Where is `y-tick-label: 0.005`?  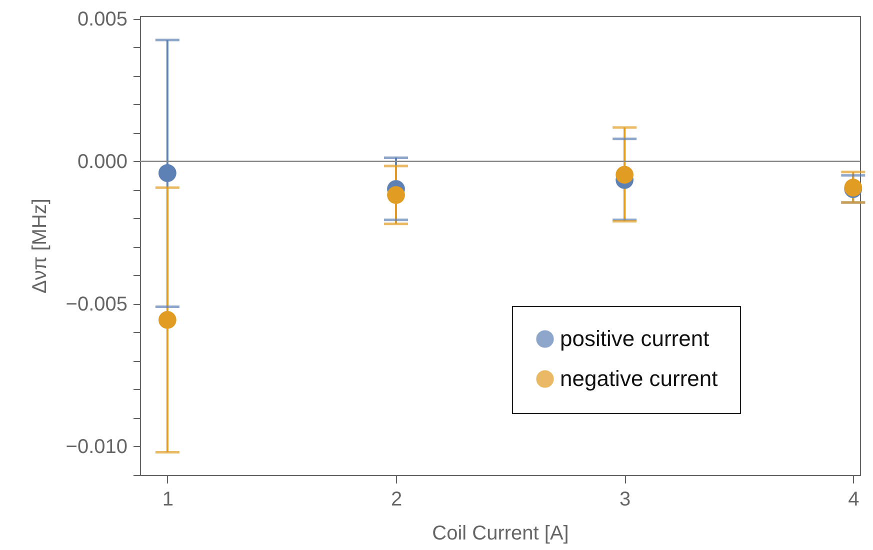 y-tick-label: 0.005 is located at coordinates (102, 19).